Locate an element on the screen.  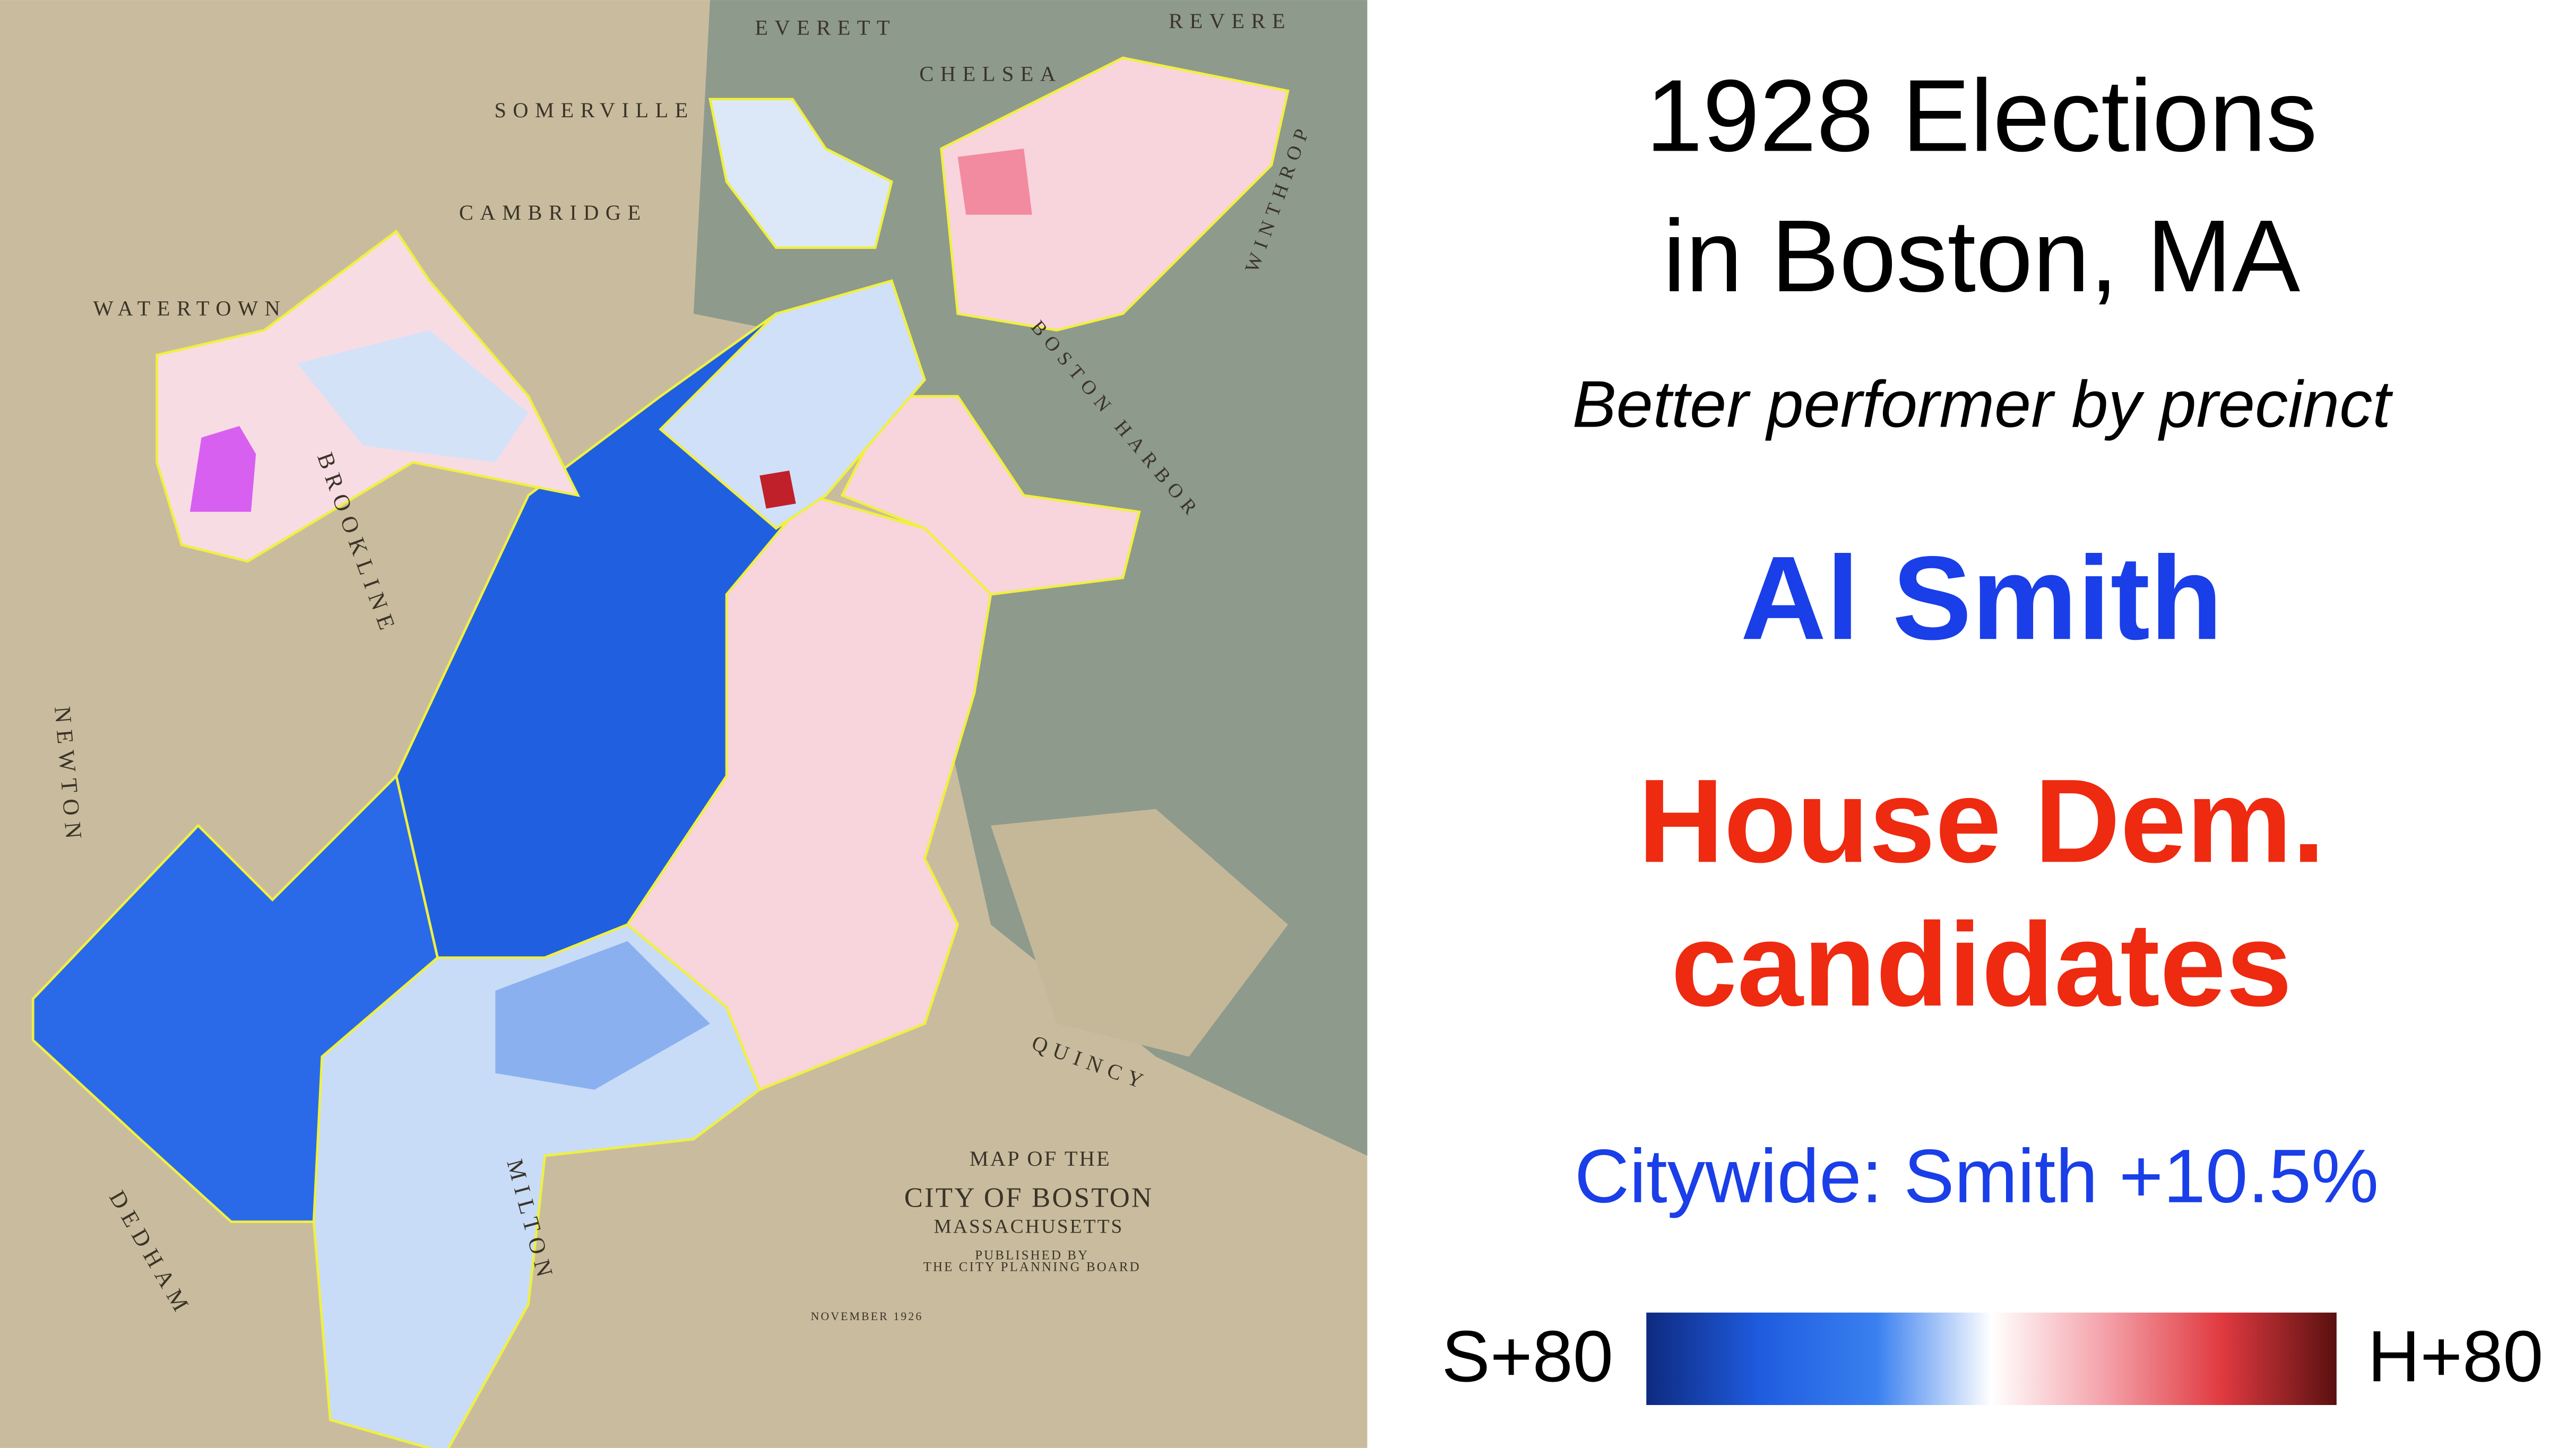
candidate-a: Al Smith is located at coordinates (1982, 598).